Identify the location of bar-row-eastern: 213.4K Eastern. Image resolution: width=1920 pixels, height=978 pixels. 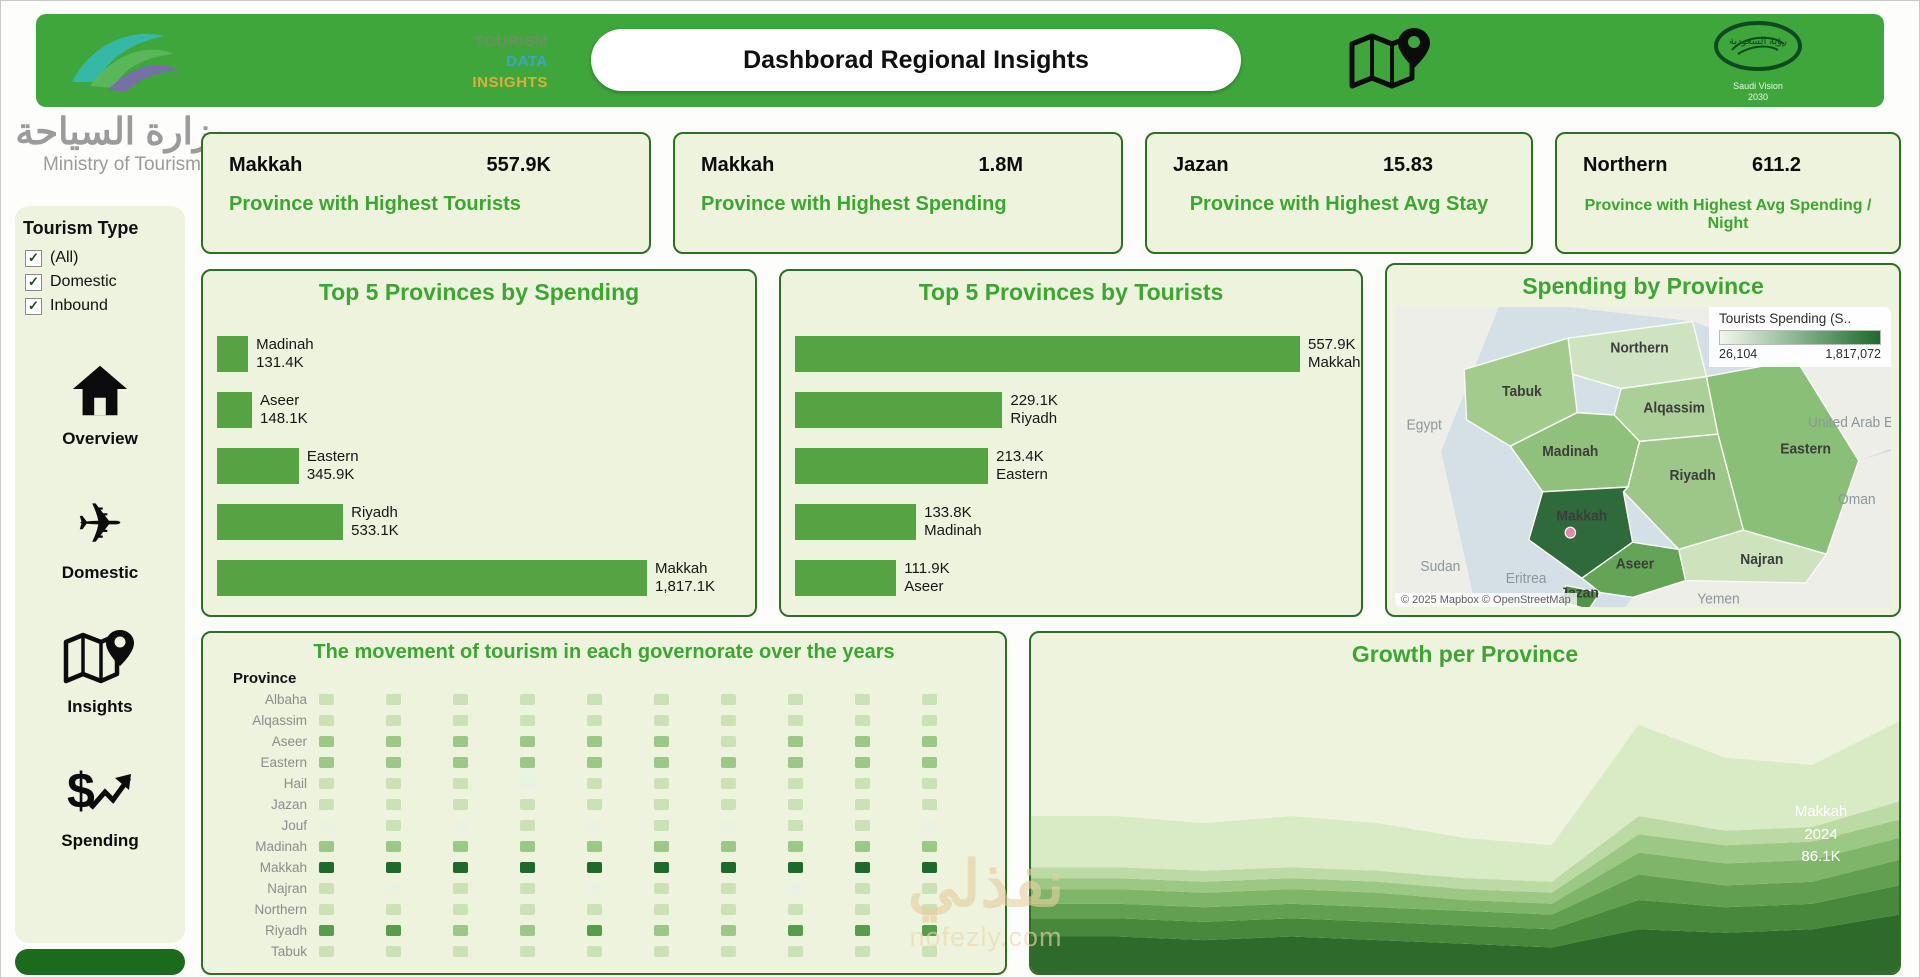
(1078, 466).